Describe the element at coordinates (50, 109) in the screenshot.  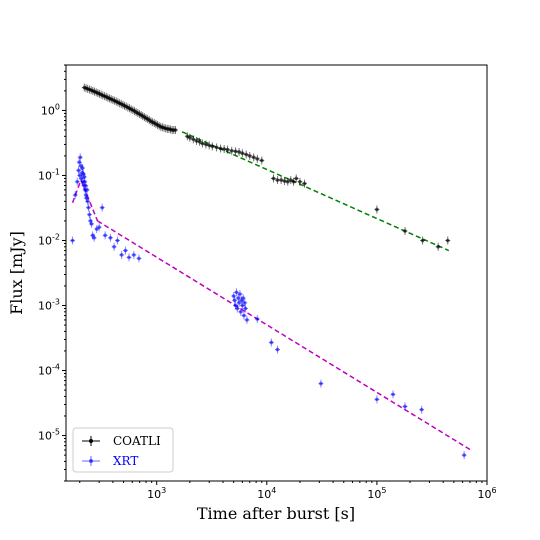
I see `y-tick-label: 10⁰` at that location.